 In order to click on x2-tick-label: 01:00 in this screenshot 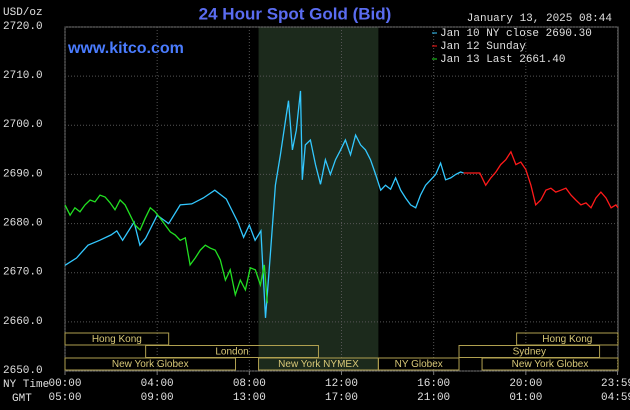, I will do `click(525, 398)`.